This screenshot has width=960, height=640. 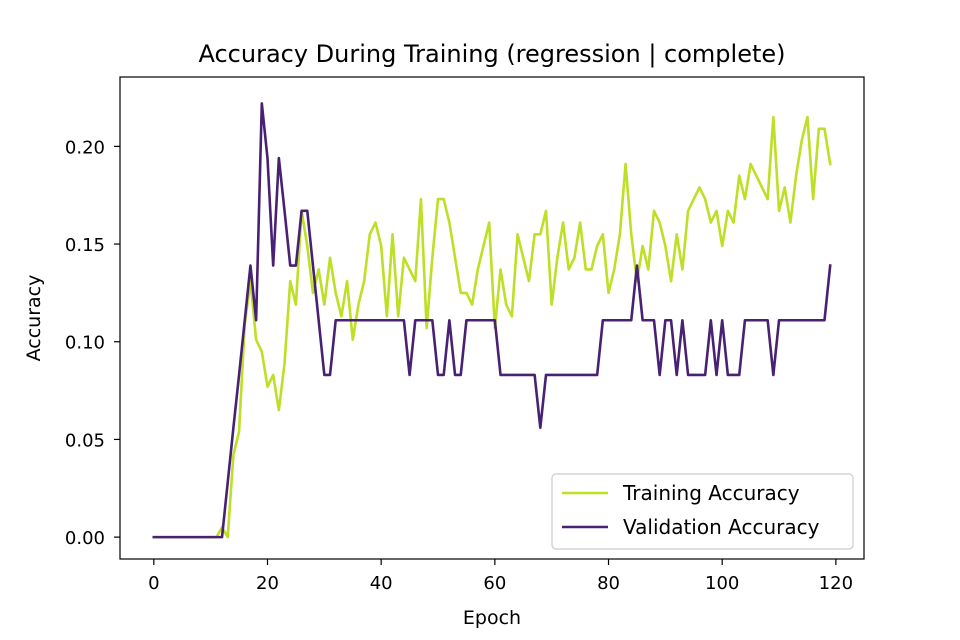 I want to click on legend: Training Accuracy Validation Accuracy, so click(x=702, y=511).